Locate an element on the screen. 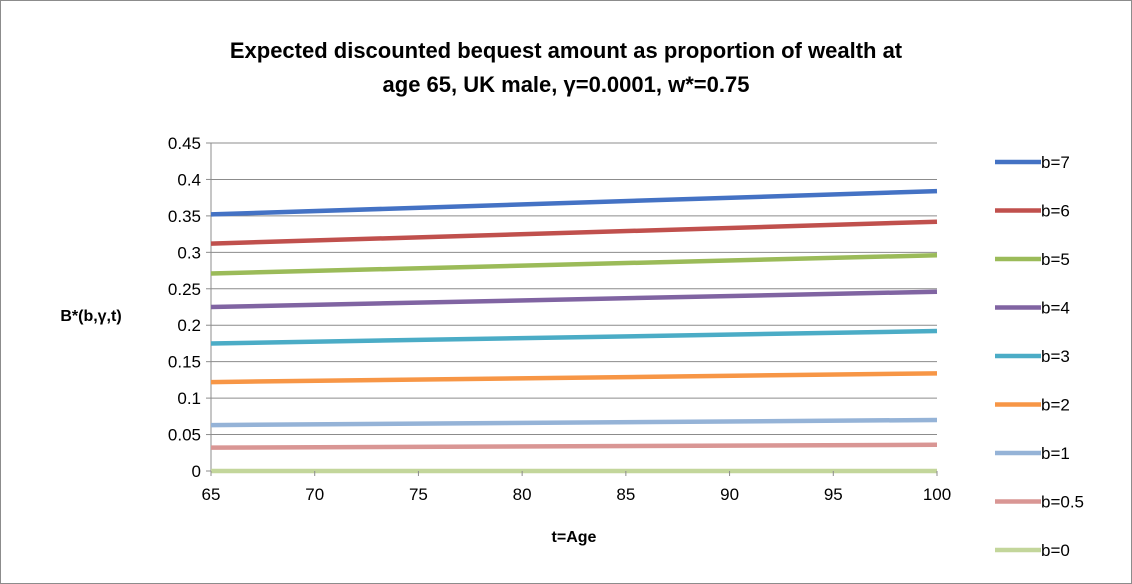  legend-item: b=2 is located at coordinates (1032, 405).